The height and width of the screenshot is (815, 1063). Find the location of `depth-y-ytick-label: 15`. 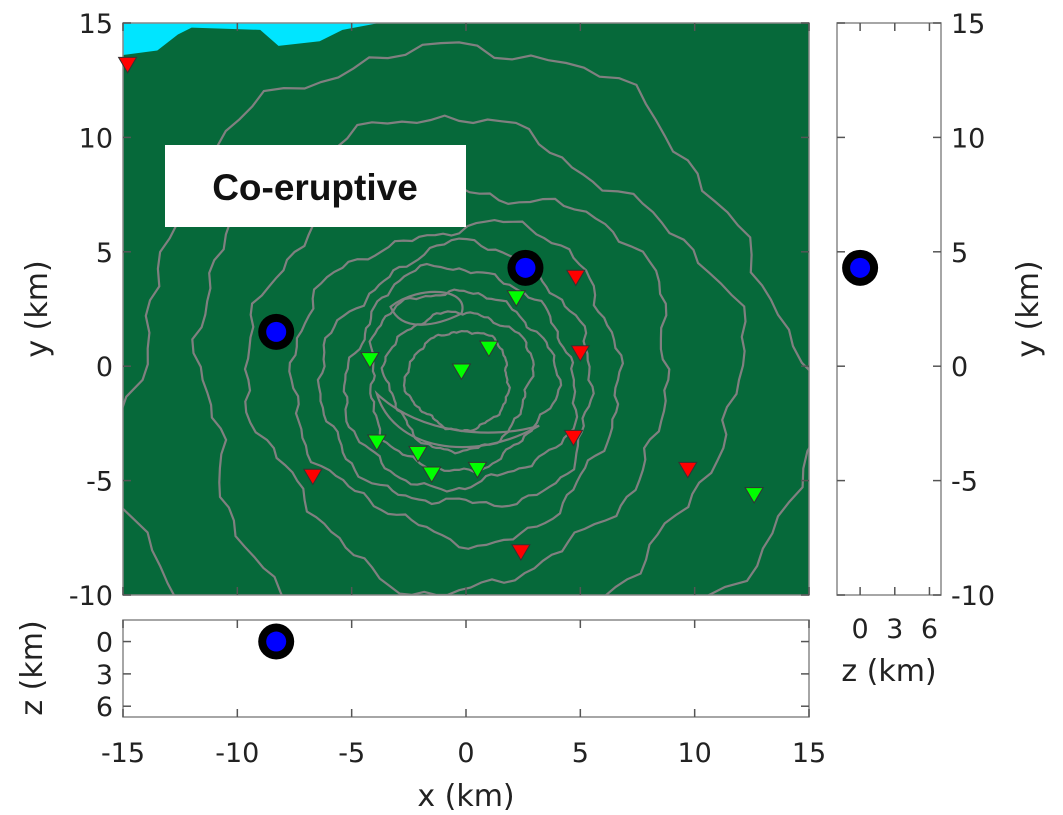

depth-y-ytick-label: 15 is located at coordinates (968, 24).